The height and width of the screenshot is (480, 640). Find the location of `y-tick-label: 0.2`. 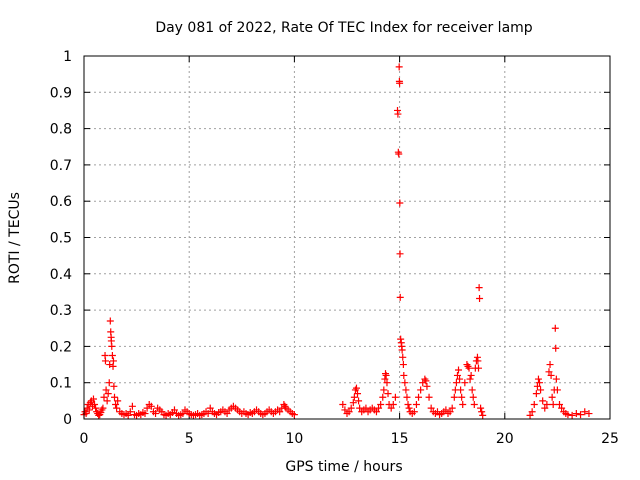

y-tick-label: 0.2 is located at coordinates (61, 347).